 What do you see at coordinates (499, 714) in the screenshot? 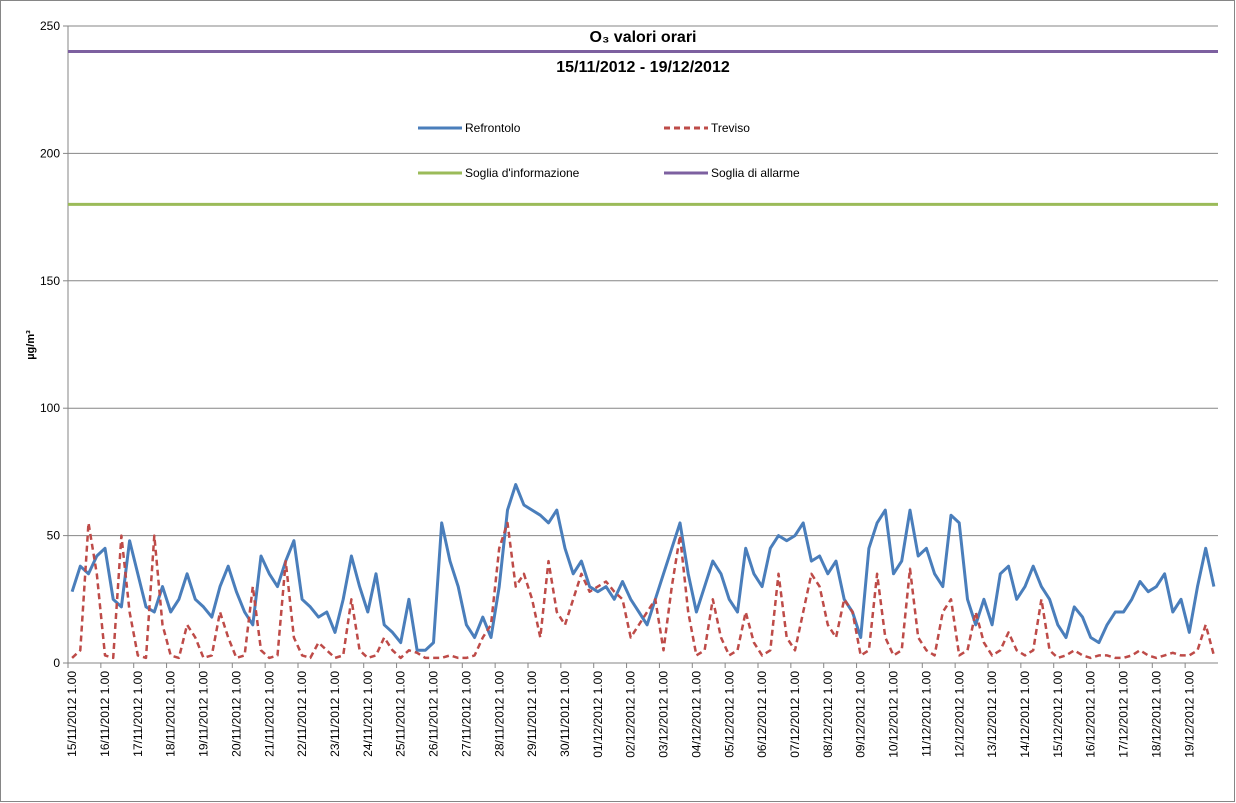
I see `x-tick-label: 28/11/2012 1.00` at bounding box center [499, 714].